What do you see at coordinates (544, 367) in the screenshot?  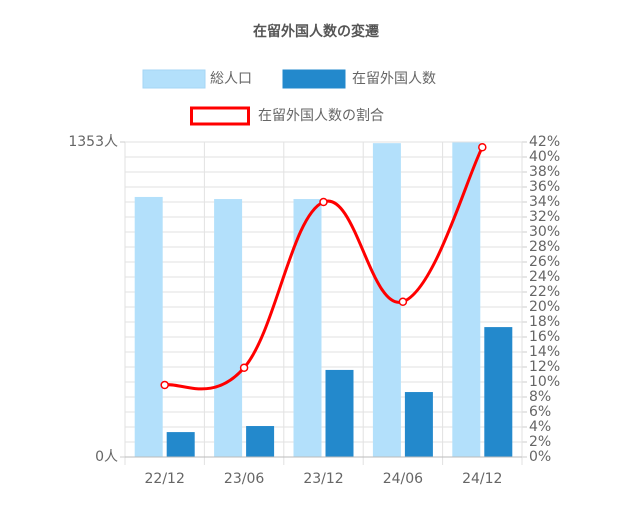 I see `y2-tick-label: 12%` at bounding box center [544, 367].